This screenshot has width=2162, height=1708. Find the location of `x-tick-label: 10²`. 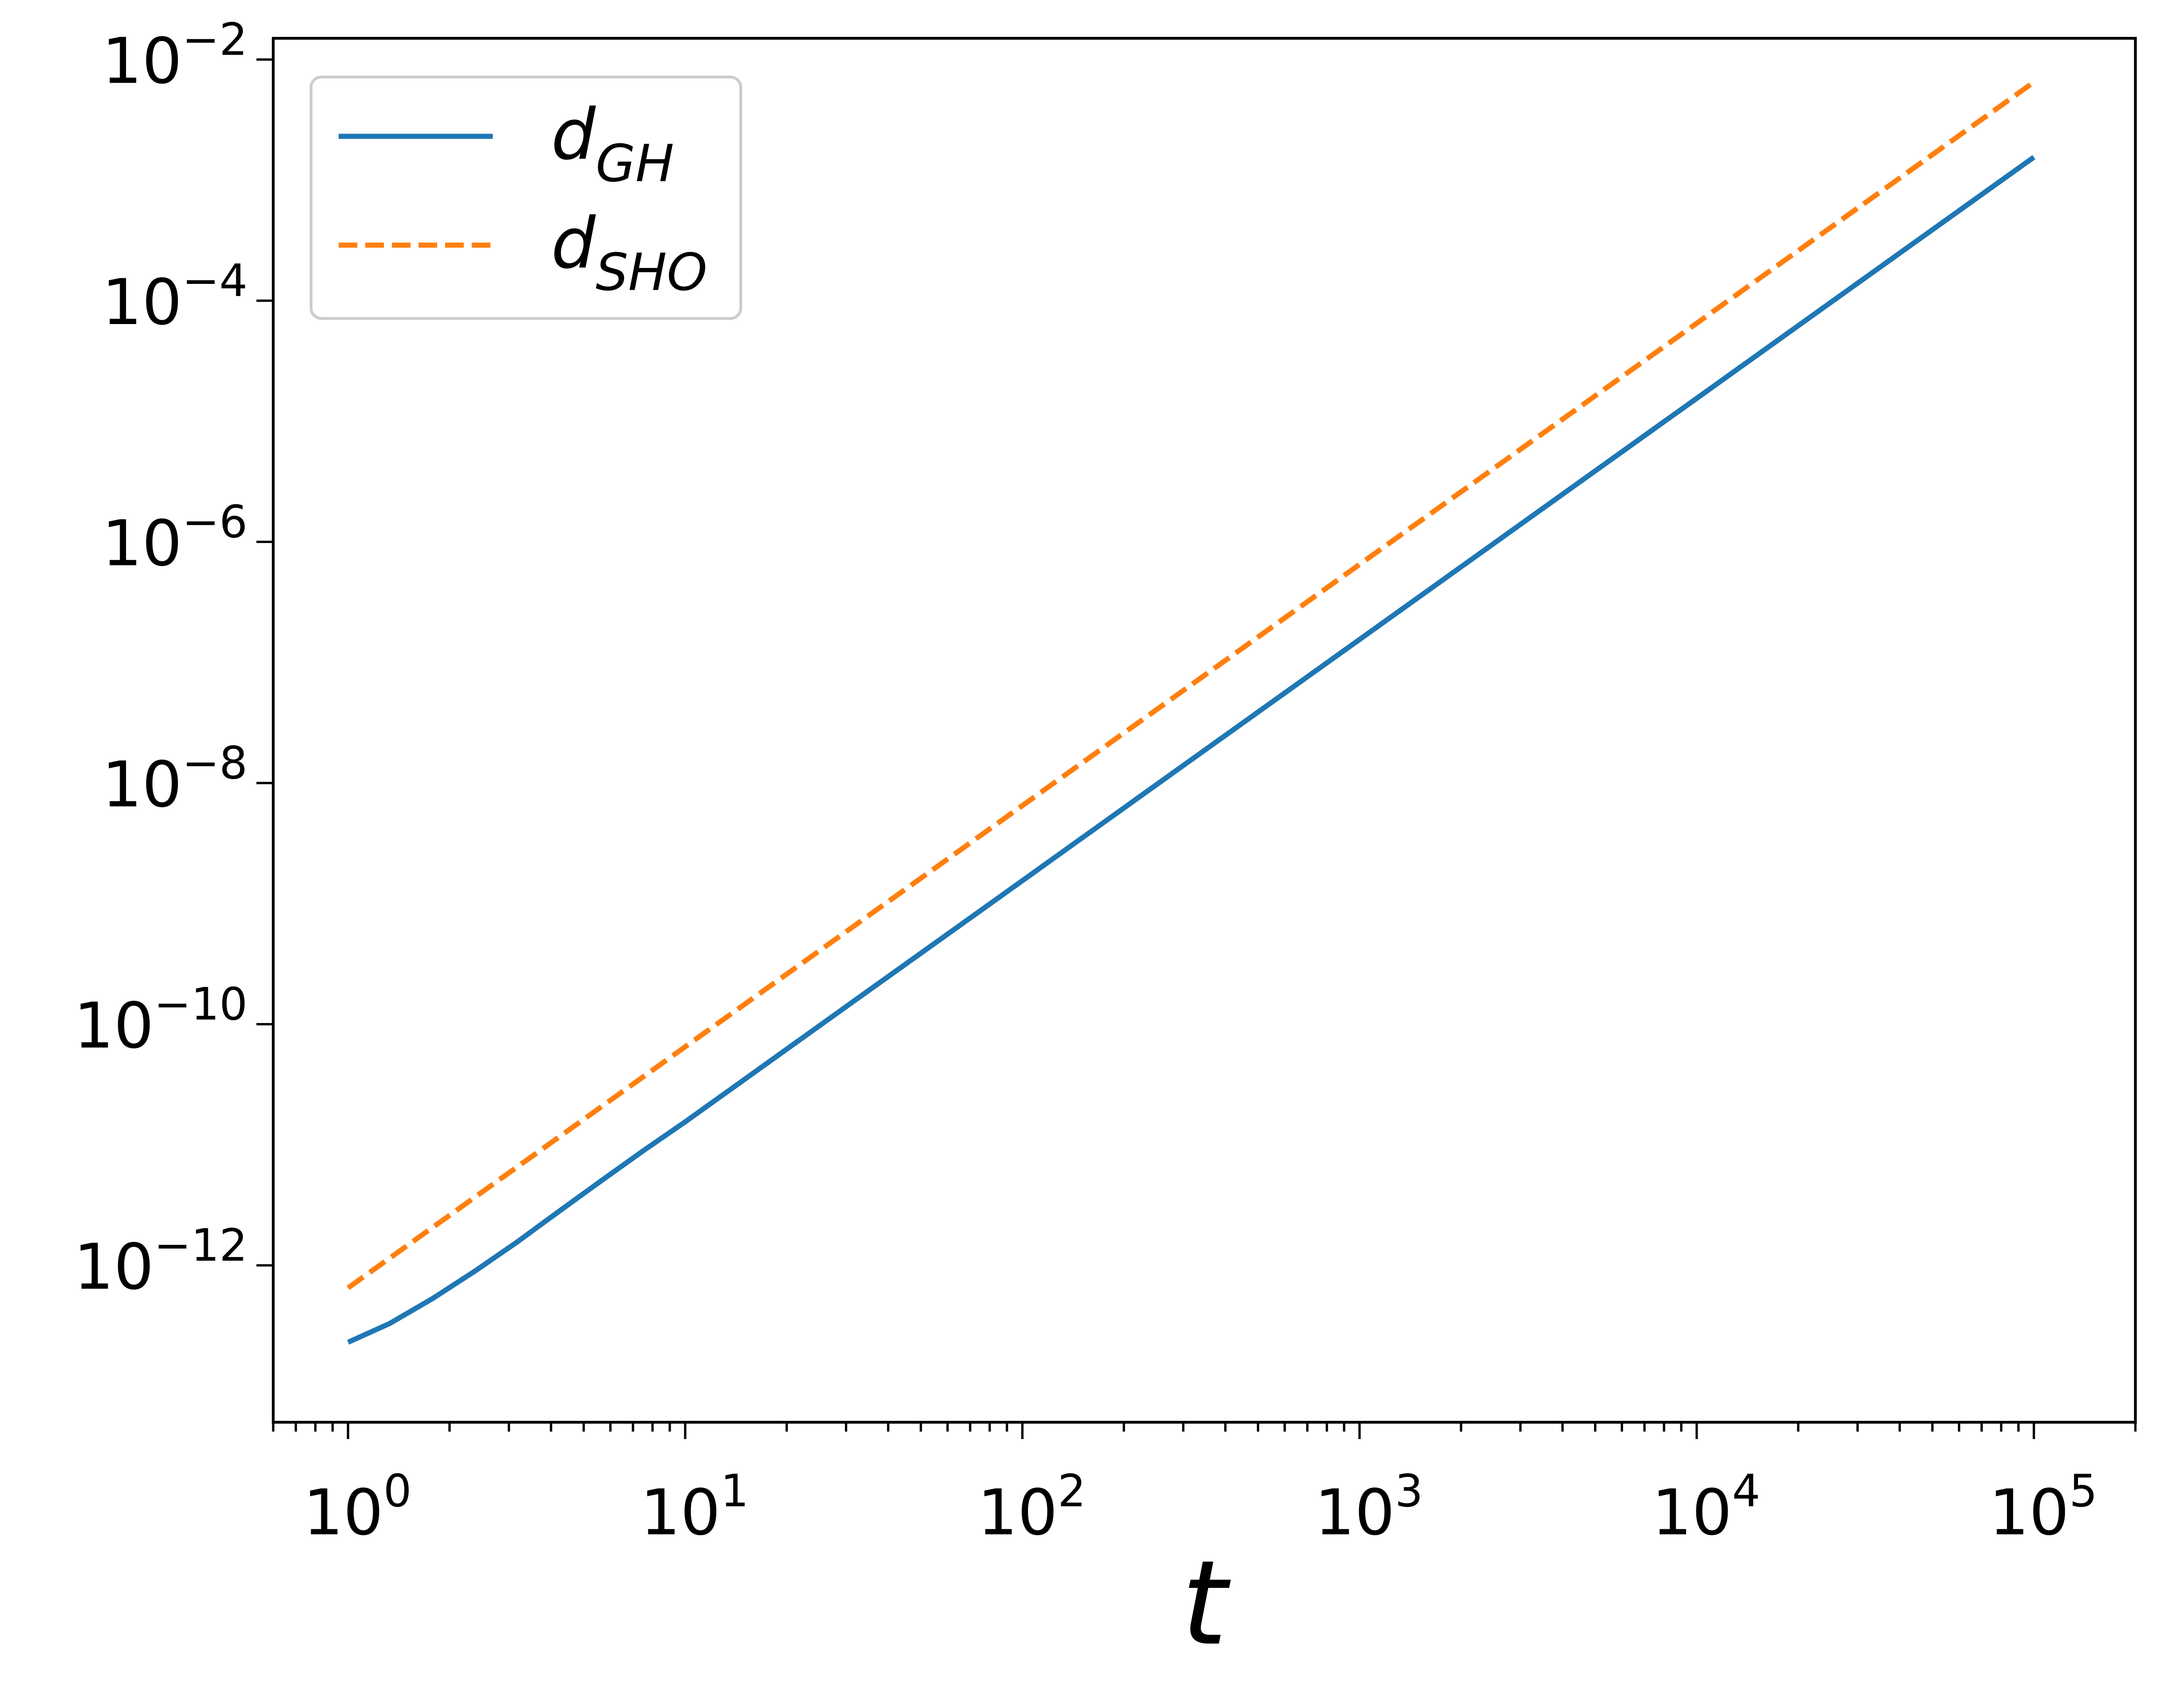

x-tick-label: 10² is located at coordinates (1032, 1507).